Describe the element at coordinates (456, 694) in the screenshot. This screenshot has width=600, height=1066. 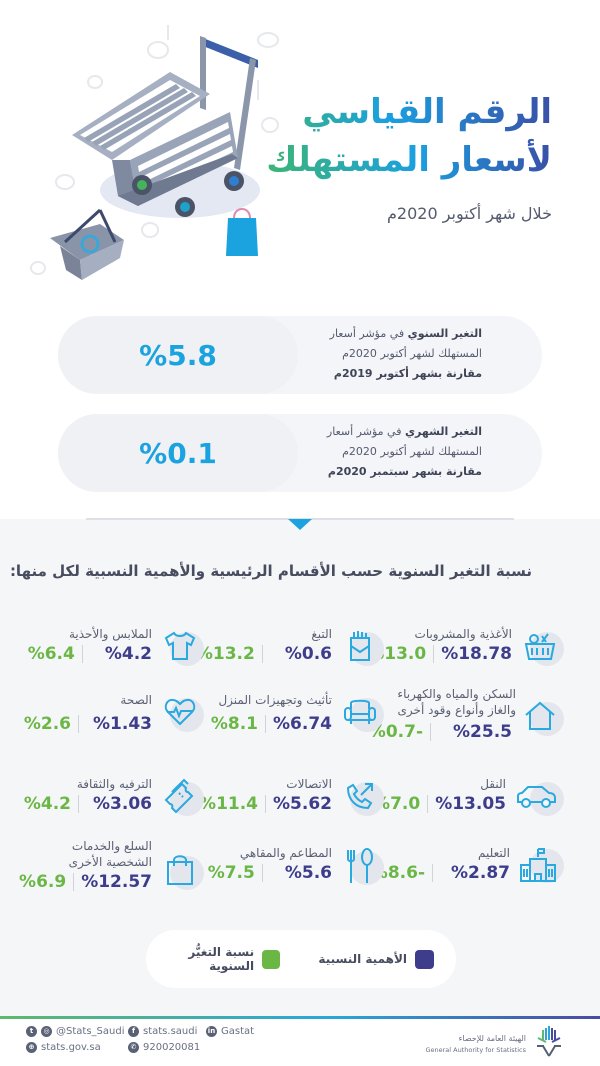
I see `category-label-line1: السكن والمياه والكهرباء` at that location.